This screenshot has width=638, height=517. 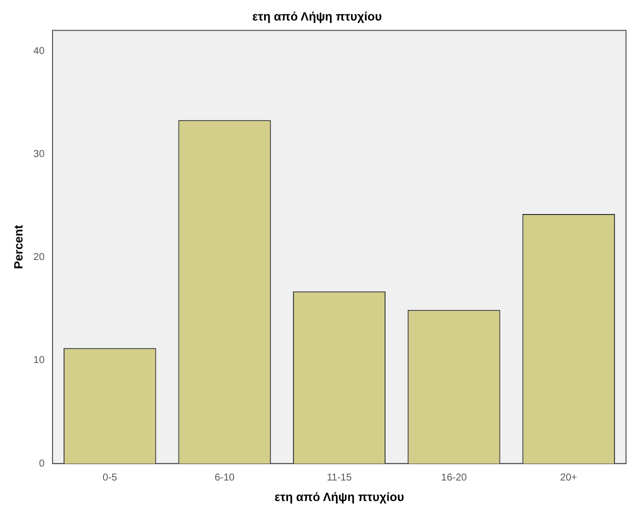 What do you see at coordinates (454, 478) in the screenshot?
I see `x-tick-label: 16-20` at bounding box center [454, 478].